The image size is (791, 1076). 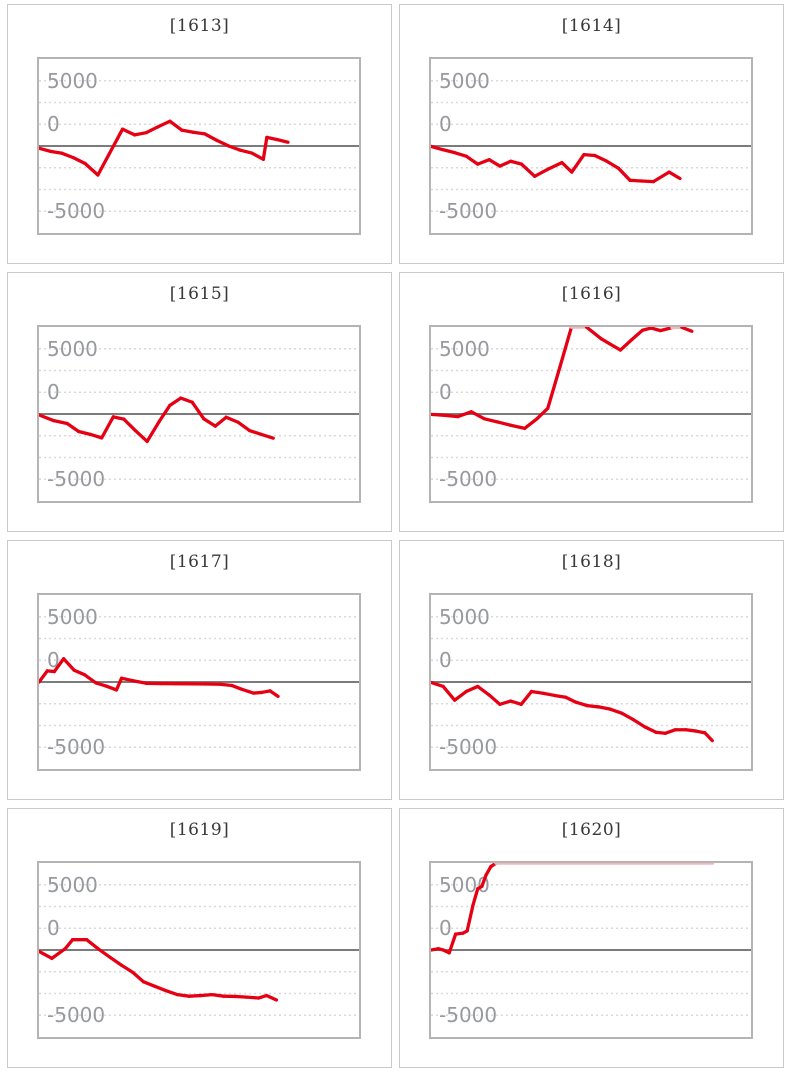 I want to click on chart-panel: [1618] 5000 0 -5000, so click(x=591, y=670).